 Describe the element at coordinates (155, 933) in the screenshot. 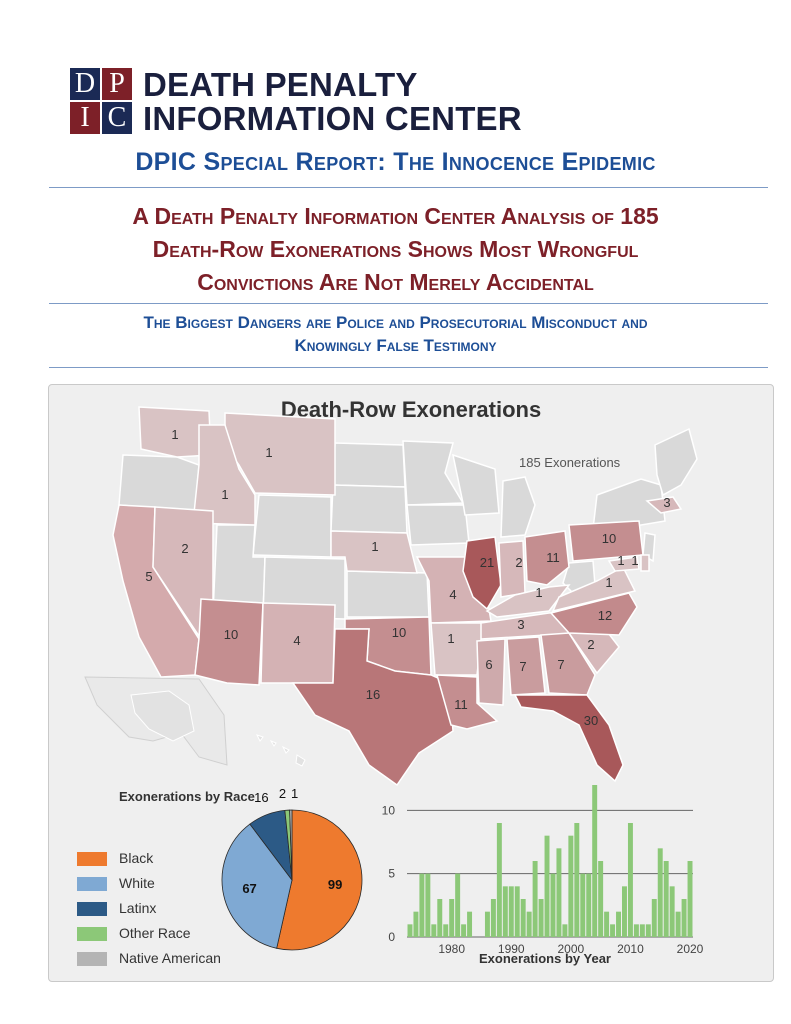

I see `legend-label: Other Race` at that location.